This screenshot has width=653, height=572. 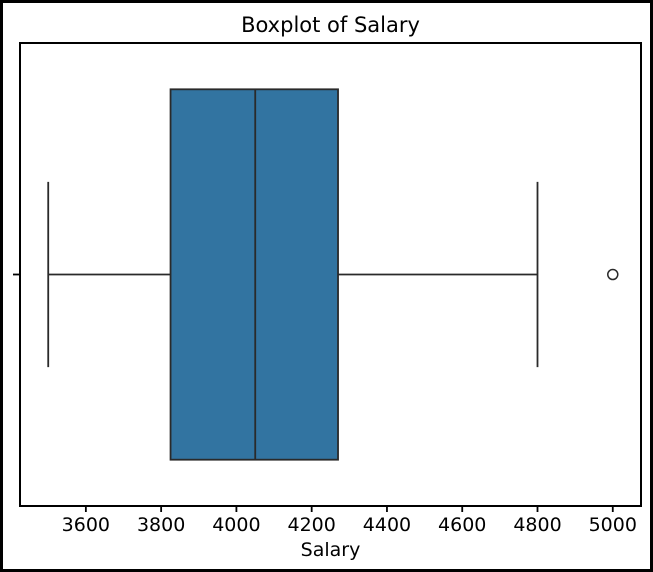 I want to click on x-tick-label: 4000, so click(x=236, y=525).